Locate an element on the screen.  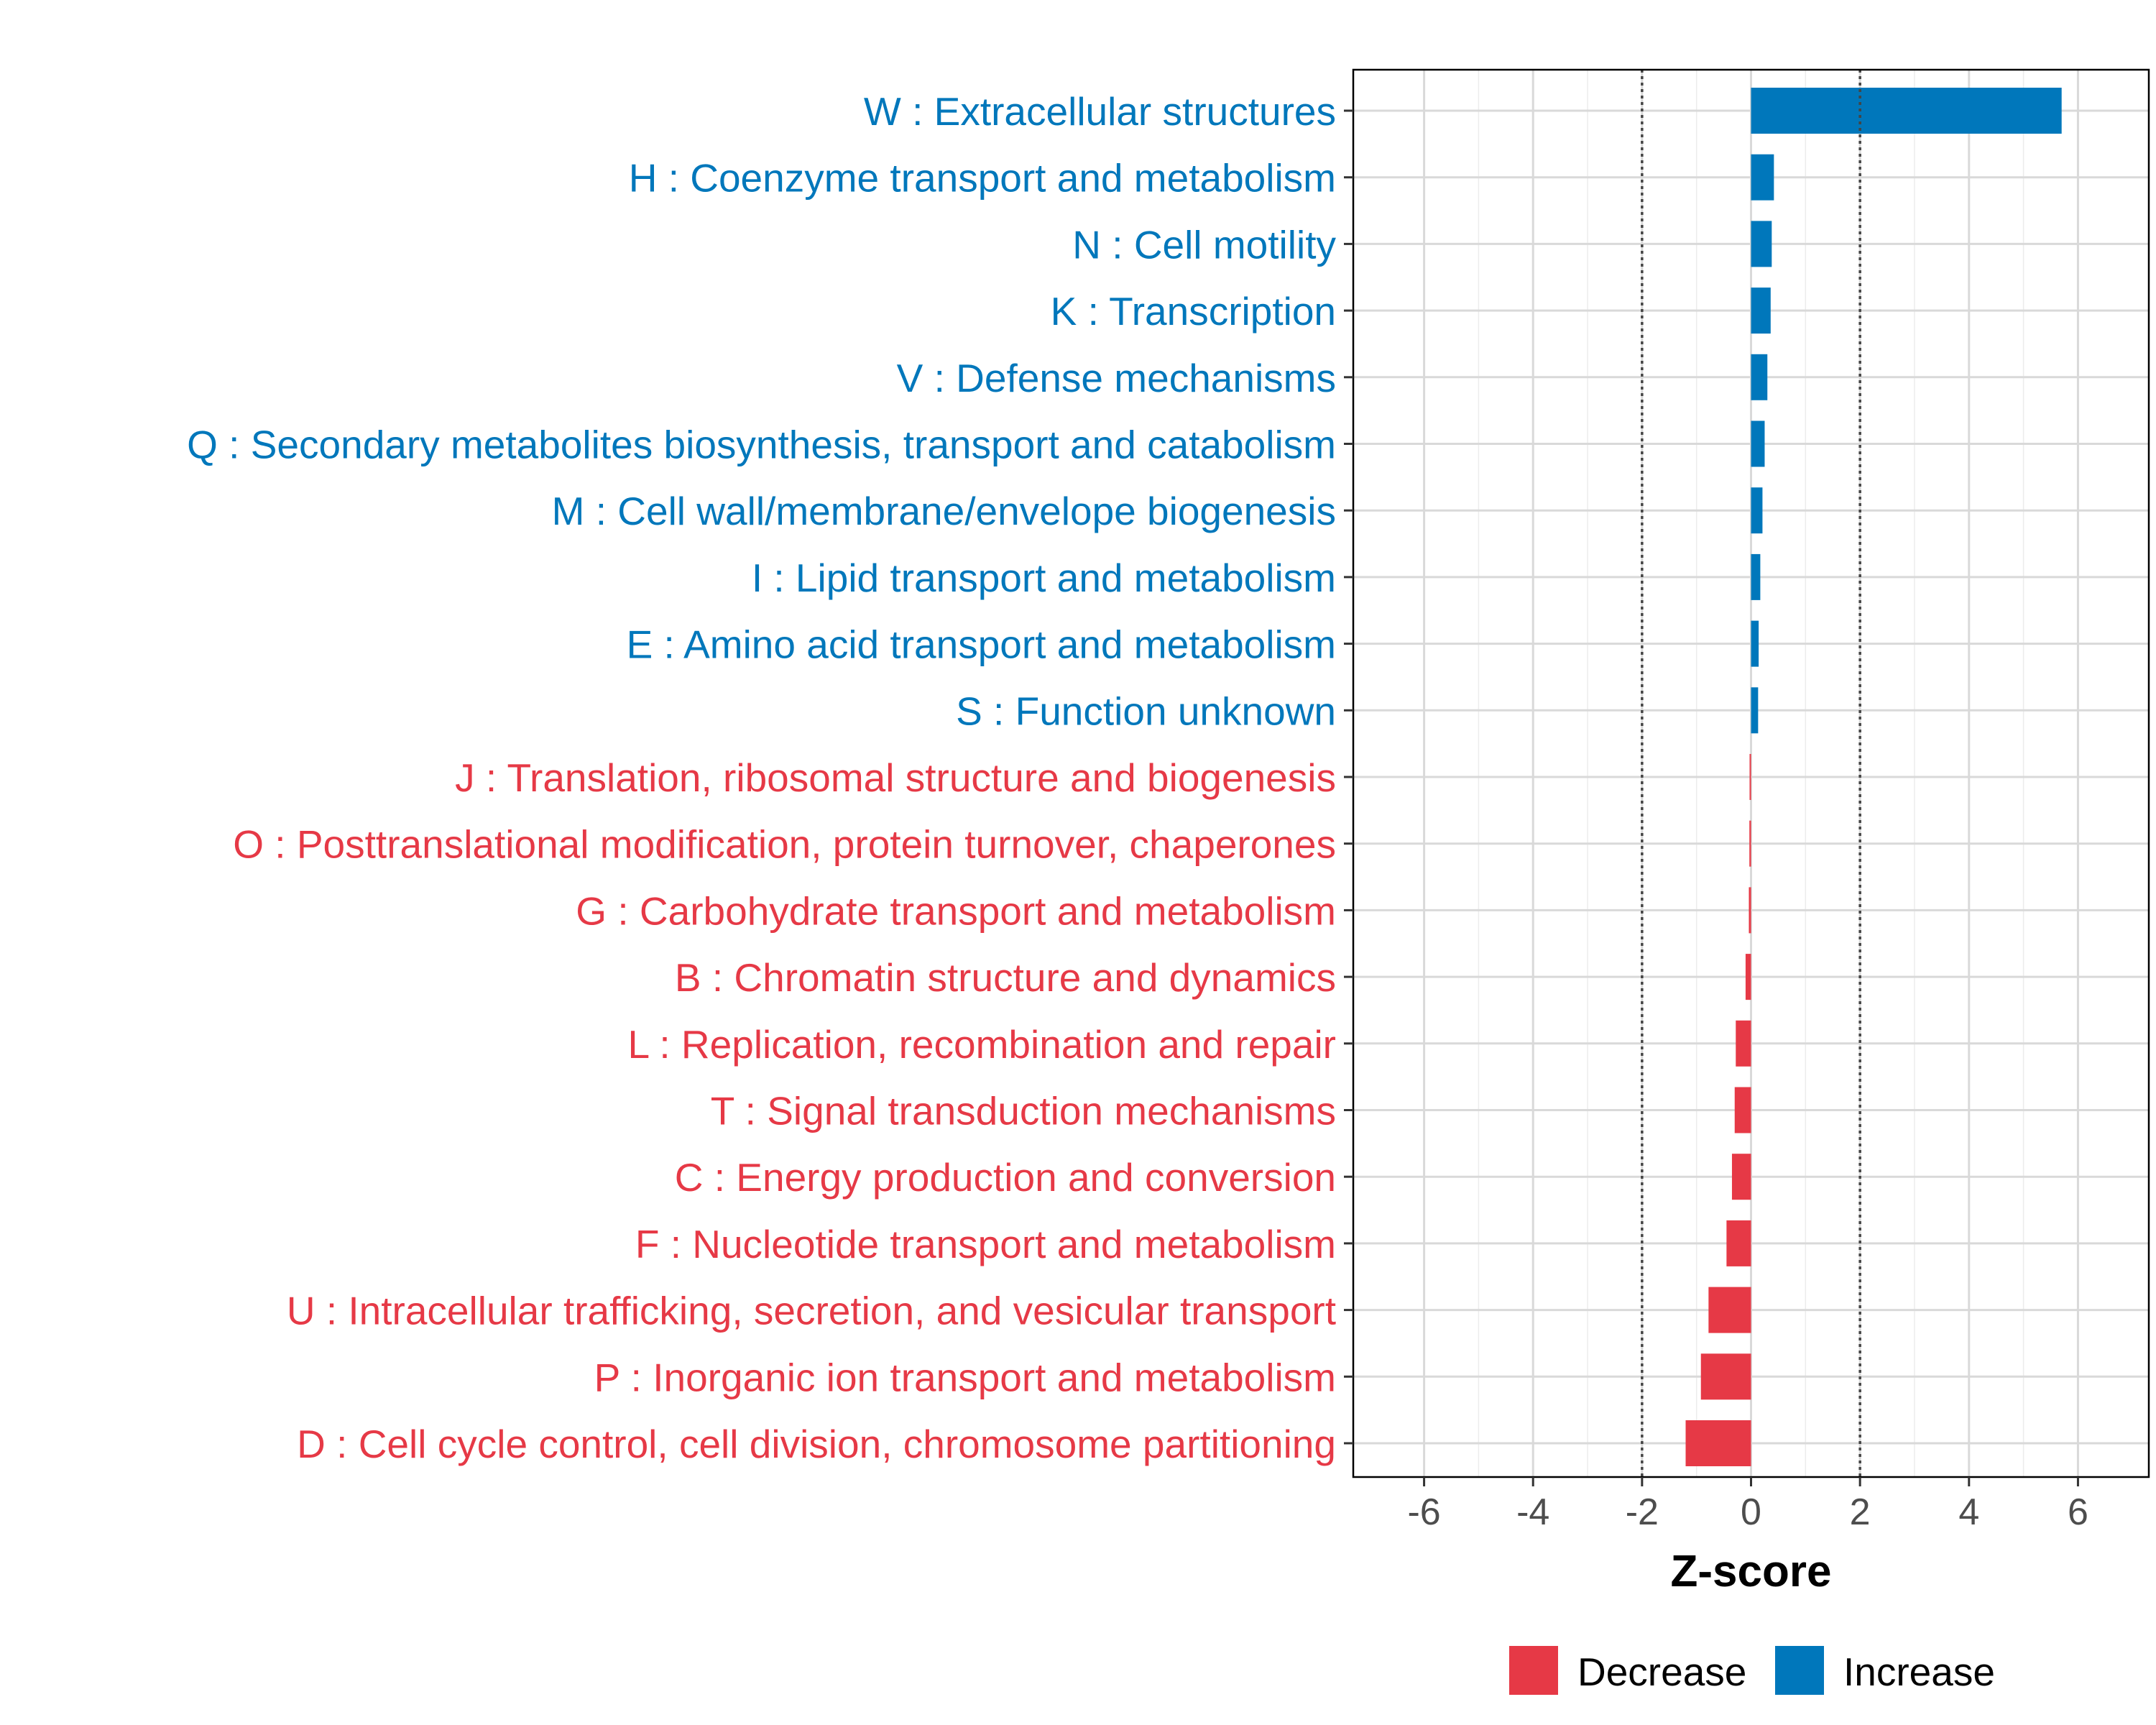
y-tick-label: S : Function unknown is located at coordinates (1146, 711).